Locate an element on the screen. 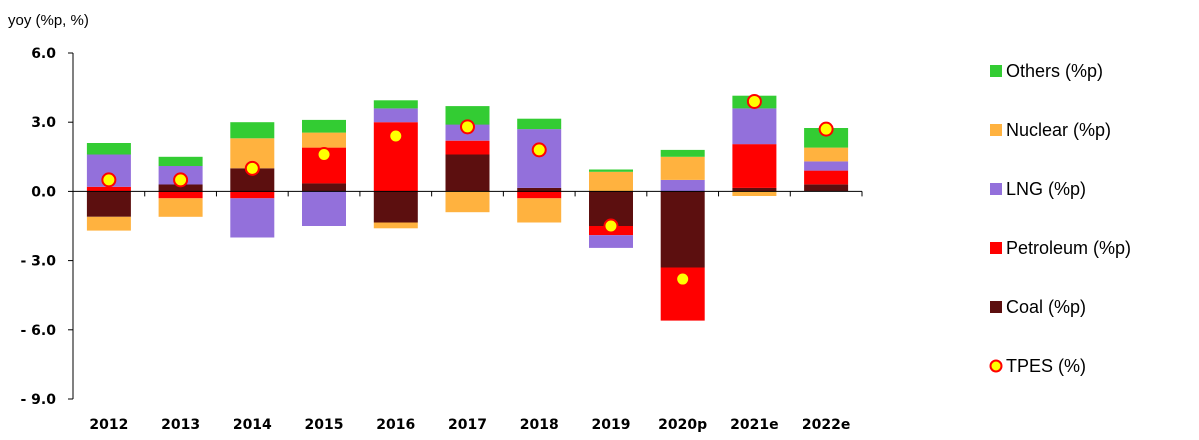 The height and width of the screenshot is (440, 1199). tpes-marker-2021e is located at coordinates (754, 101).